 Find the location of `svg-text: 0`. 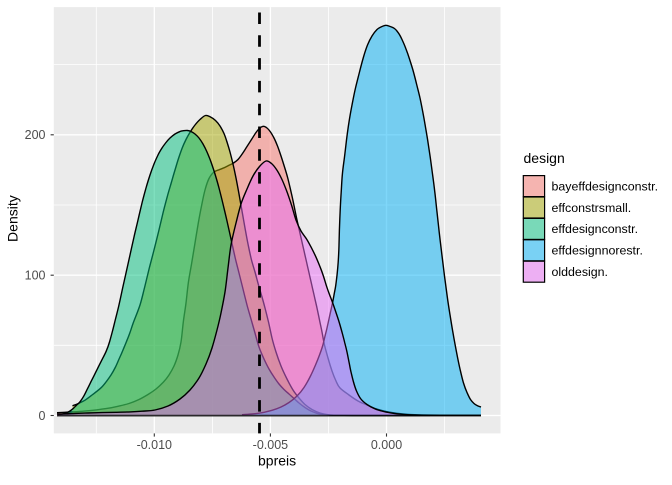

svg-text: 0 is located at coordinates (42, 416).